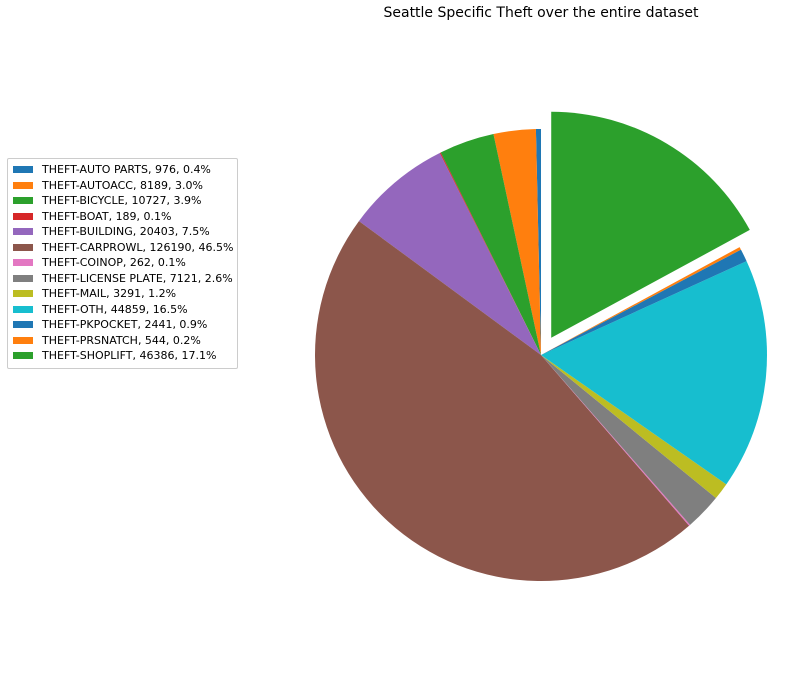  I want to click on legend-item: THEFT-SHOPLIFT, 46386, 17.1%, so click(122, 356).